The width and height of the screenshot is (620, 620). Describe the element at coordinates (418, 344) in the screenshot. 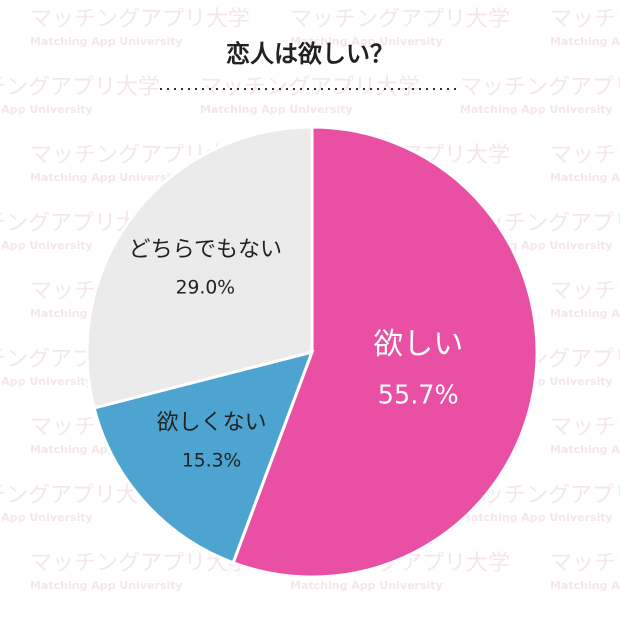

I see `slice-category-label: 欲しい` at that location.